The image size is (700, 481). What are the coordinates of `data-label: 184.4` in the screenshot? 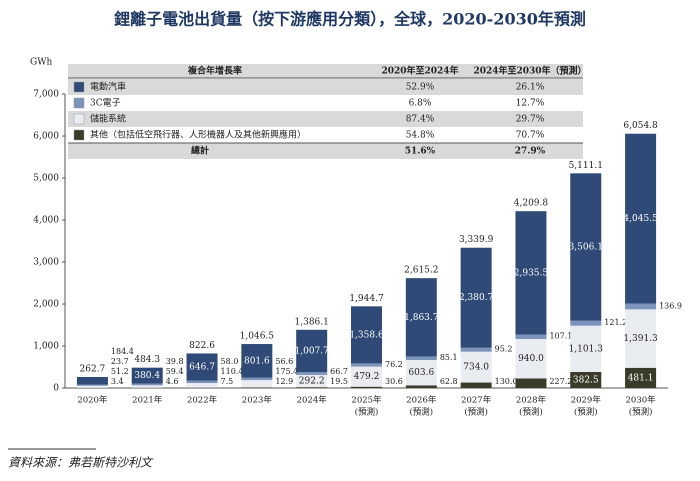 It's located at (122, 351).